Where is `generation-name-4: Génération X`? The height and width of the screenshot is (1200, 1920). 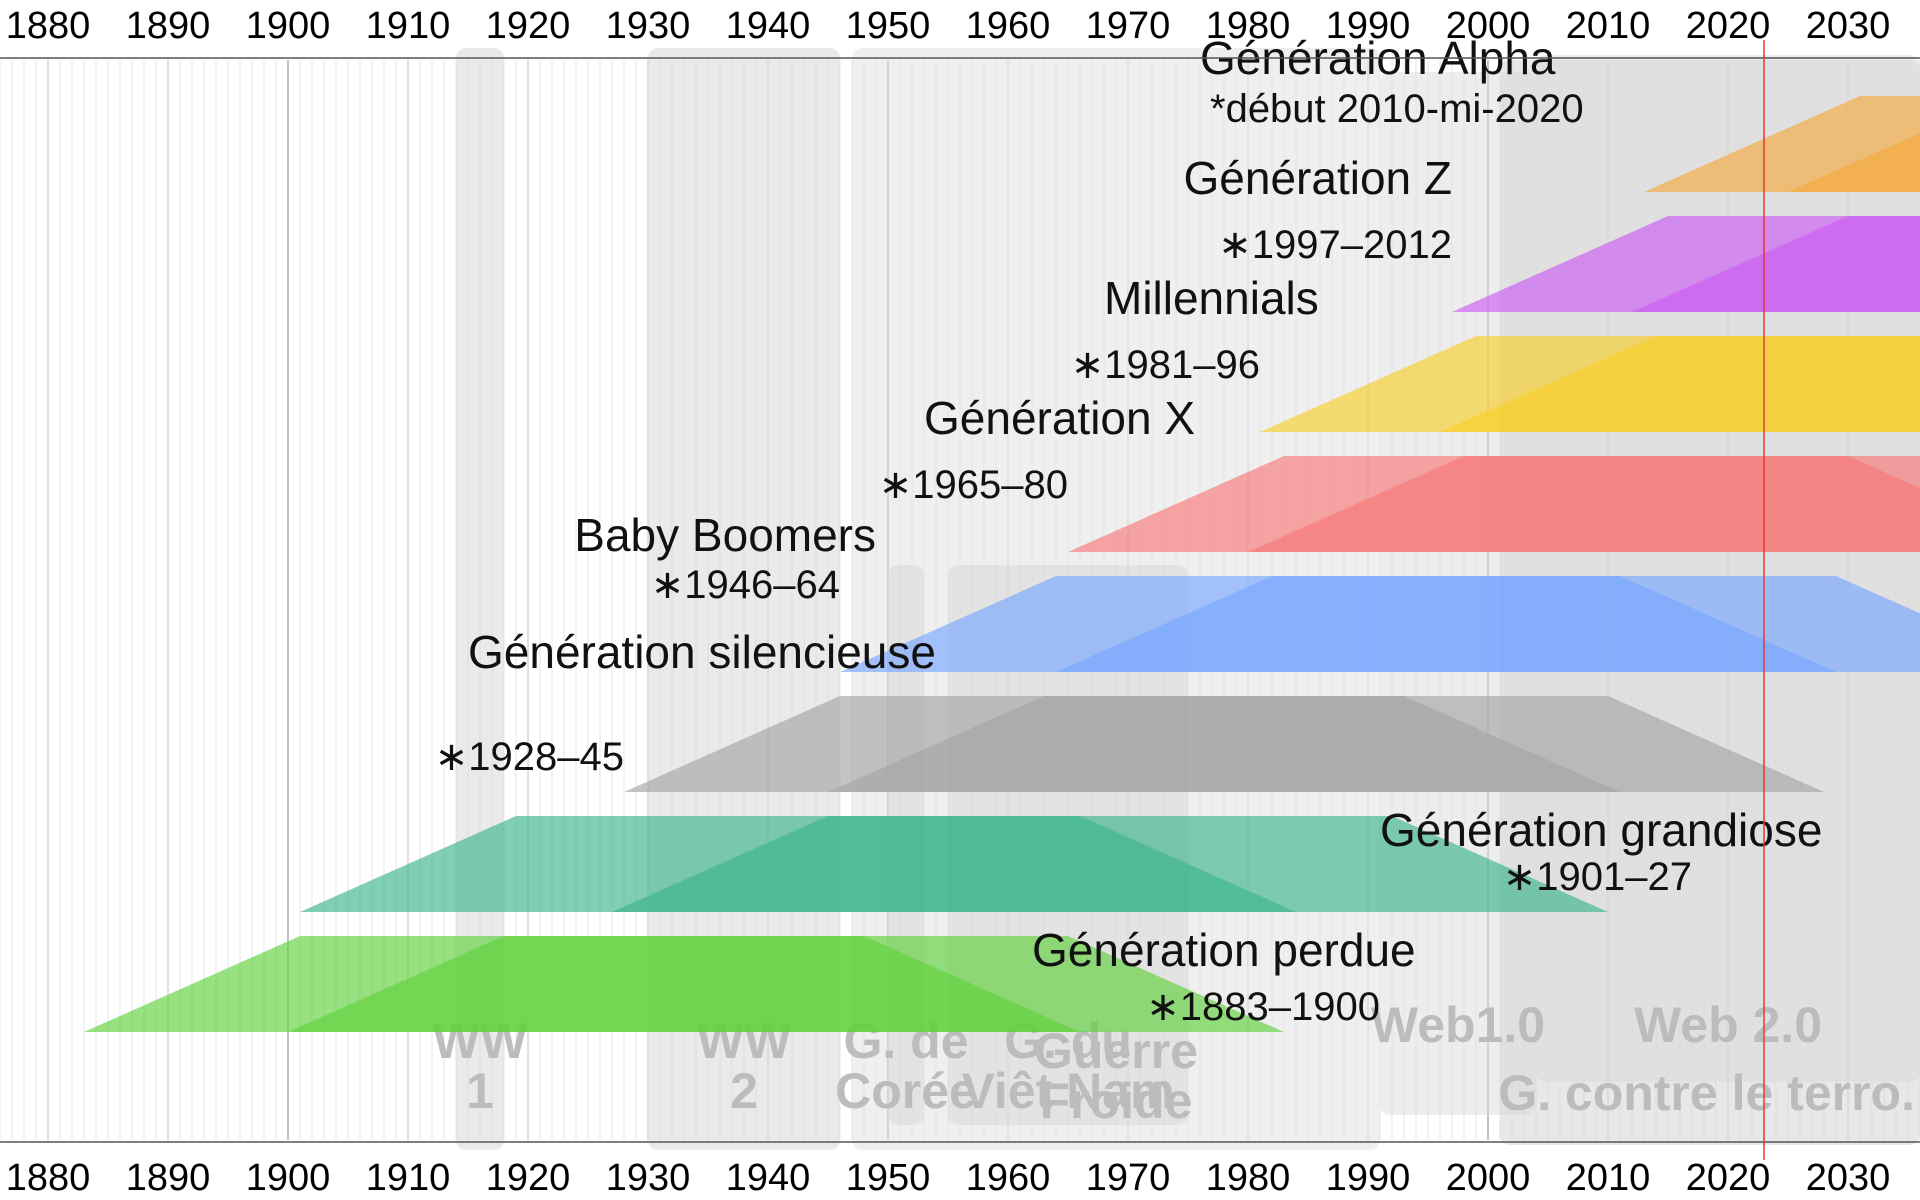 generation-name-4: Génération X is located at coordinates (1059, 418).